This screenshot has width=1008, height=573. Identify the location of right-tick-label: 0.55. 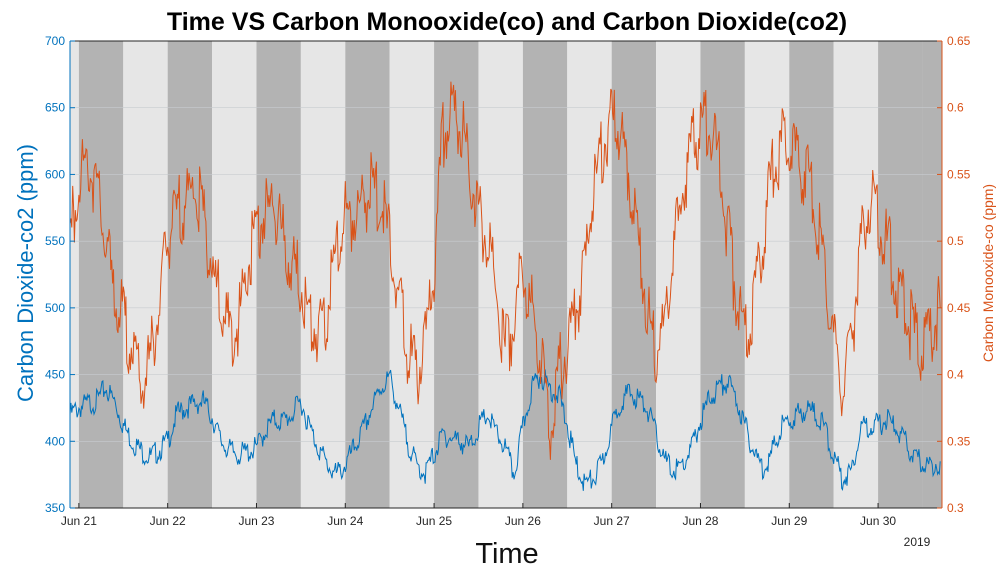
(959, 174).